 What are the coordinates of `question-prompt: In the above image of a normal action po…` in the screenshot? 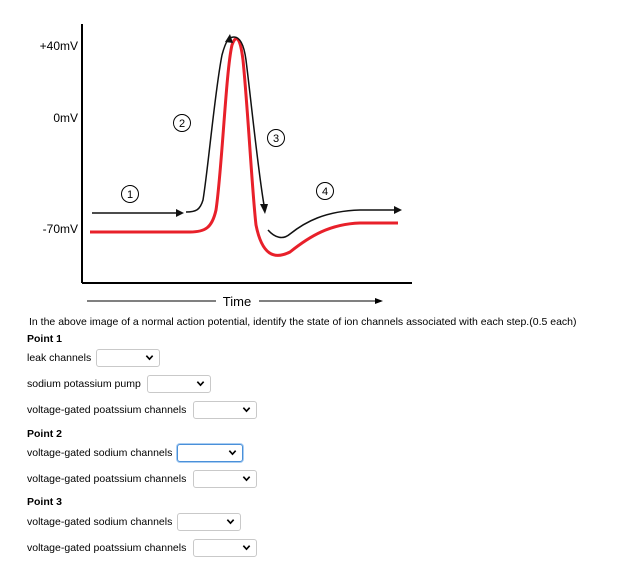 It's located at (303, 322).